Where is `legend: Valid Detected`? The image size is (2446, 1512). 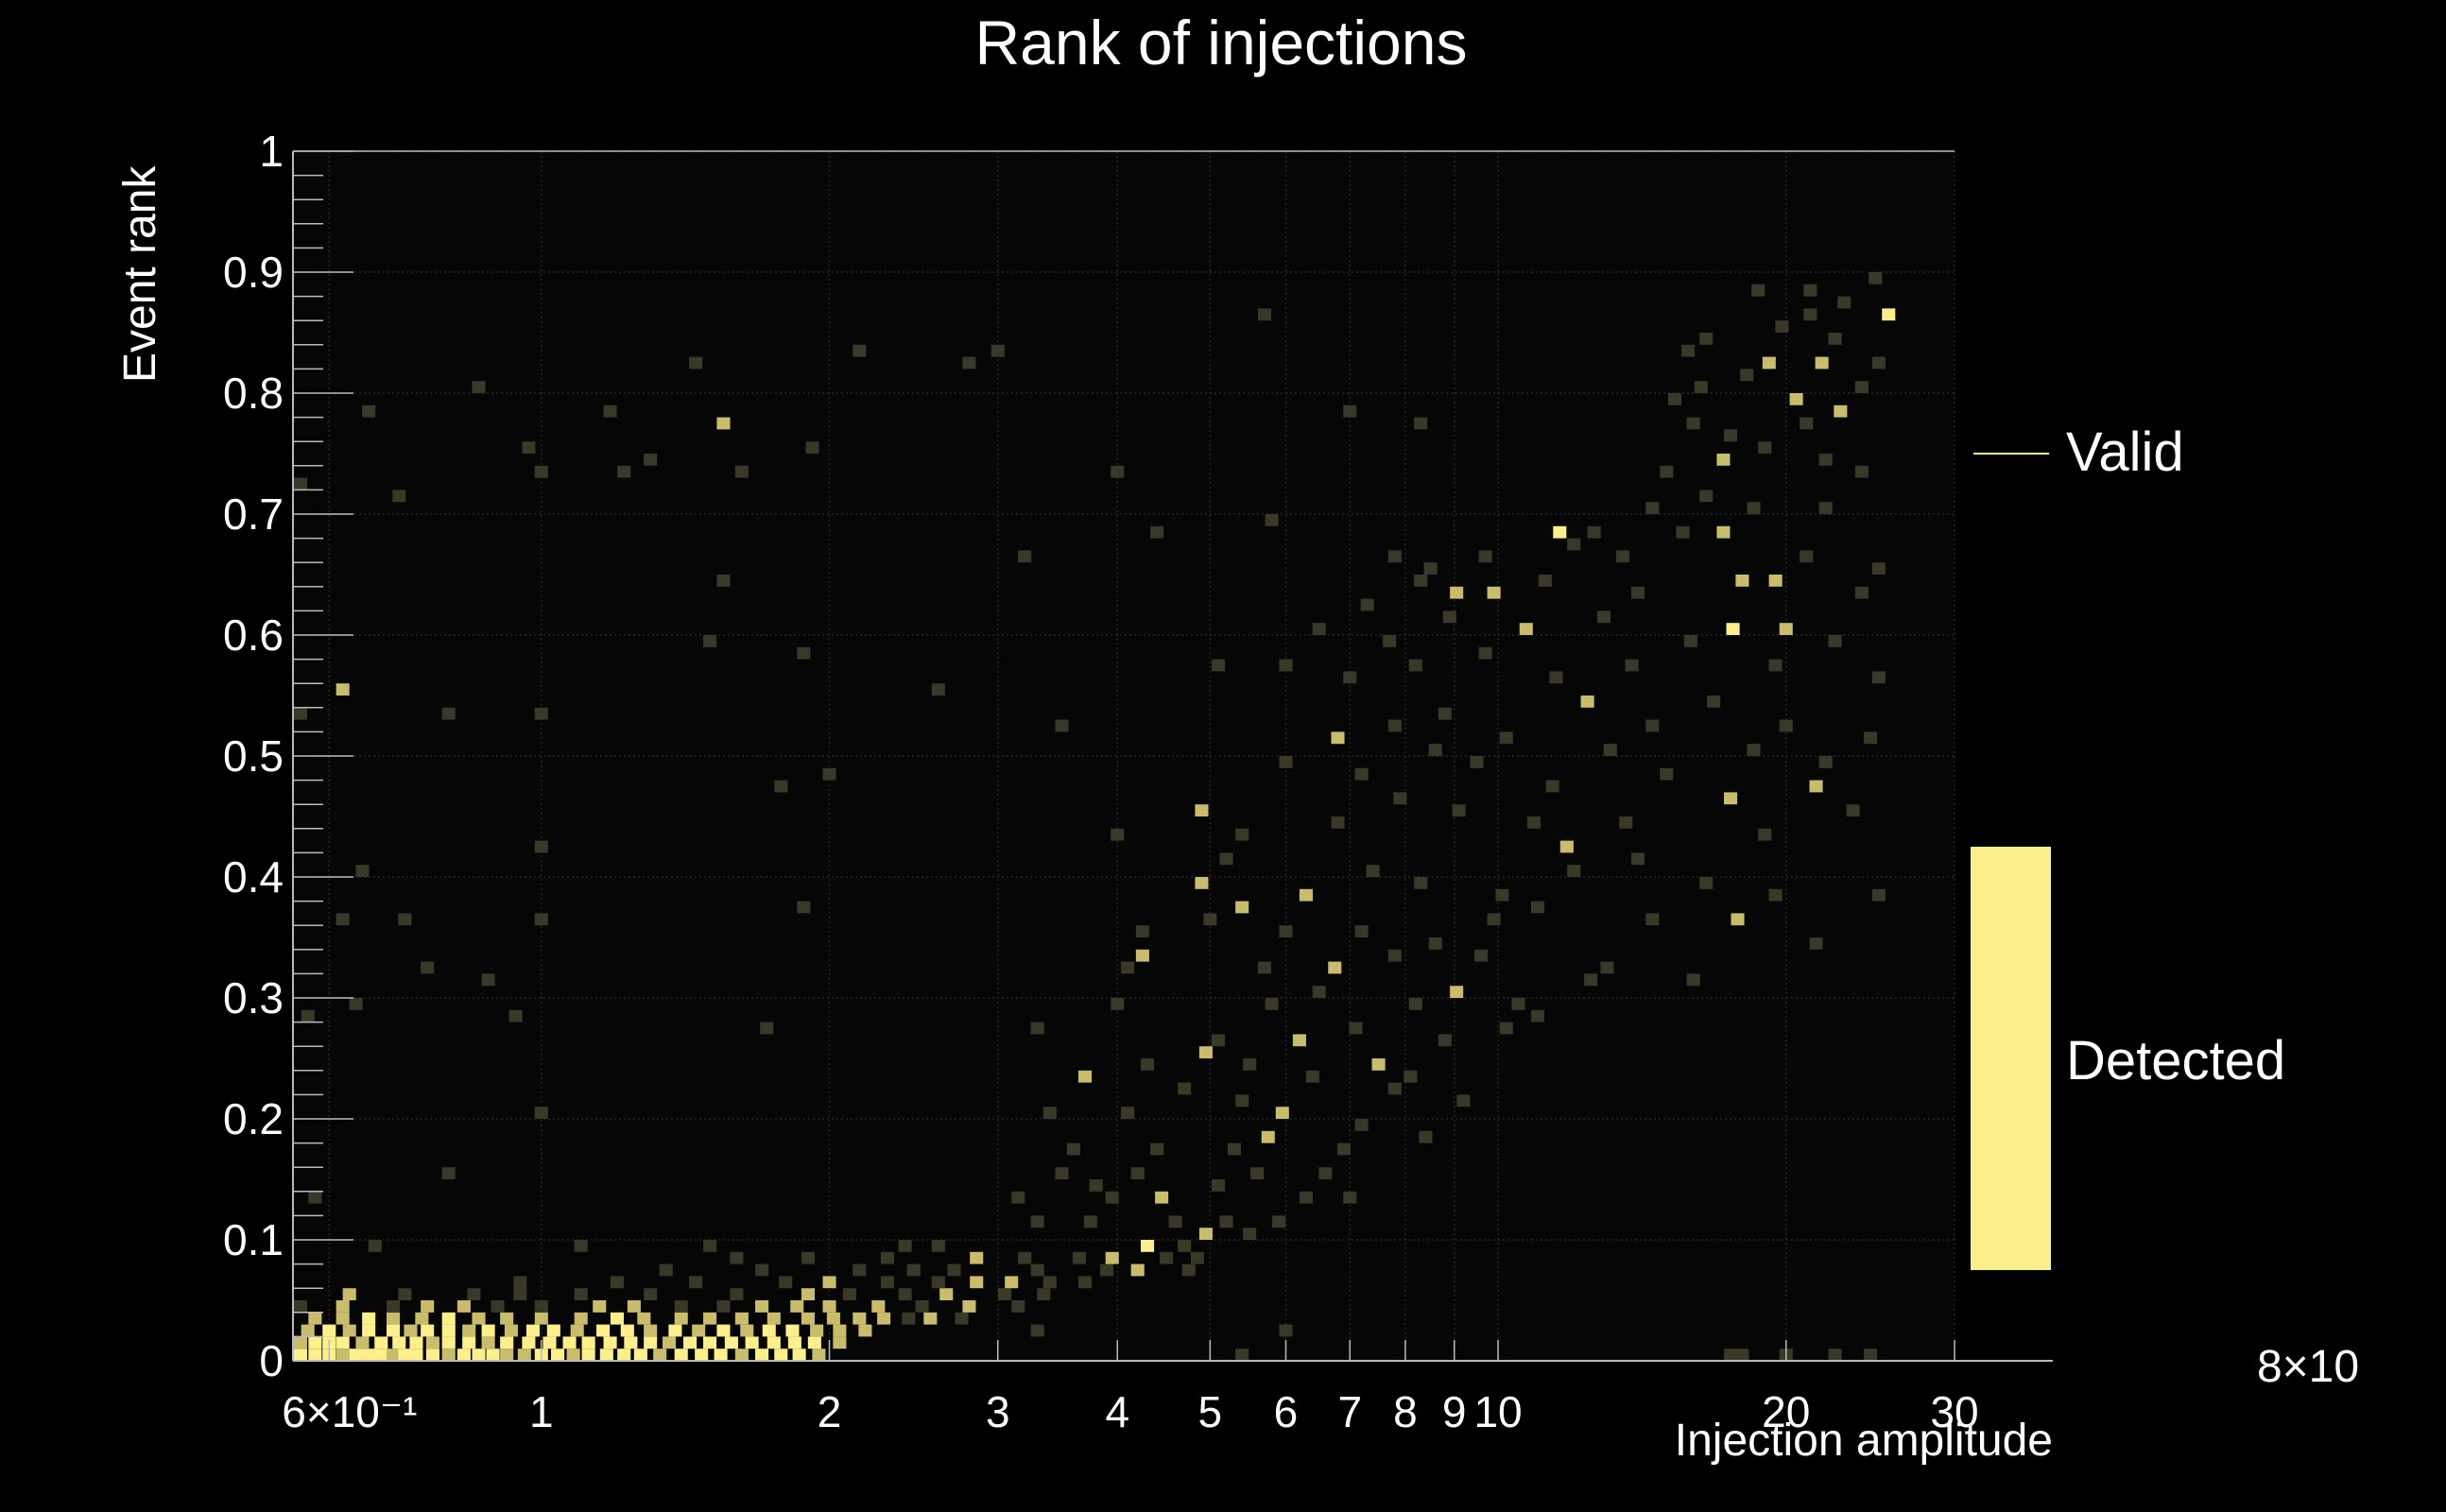 legend: Valid Detected is located at coordinates (2128, 845).